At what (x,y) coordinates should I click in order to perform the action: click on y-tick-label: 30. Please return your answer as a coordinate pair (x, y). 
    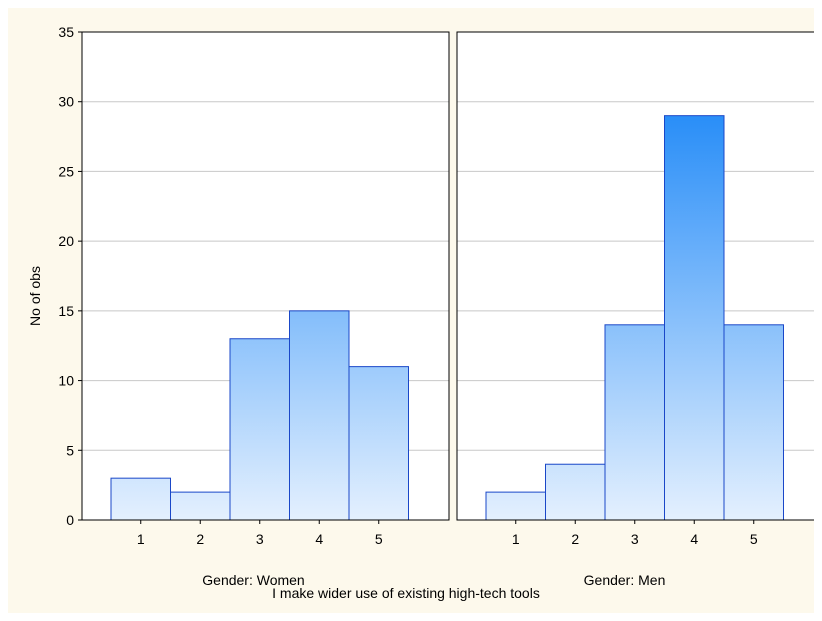
    Looking at the image, I should click on (66, 102).